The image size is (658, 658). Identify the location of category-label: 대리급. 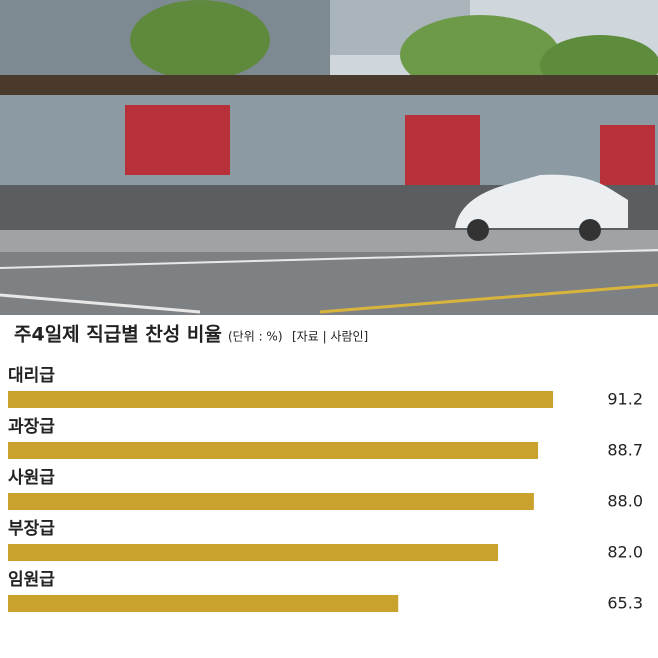
(31, 376).